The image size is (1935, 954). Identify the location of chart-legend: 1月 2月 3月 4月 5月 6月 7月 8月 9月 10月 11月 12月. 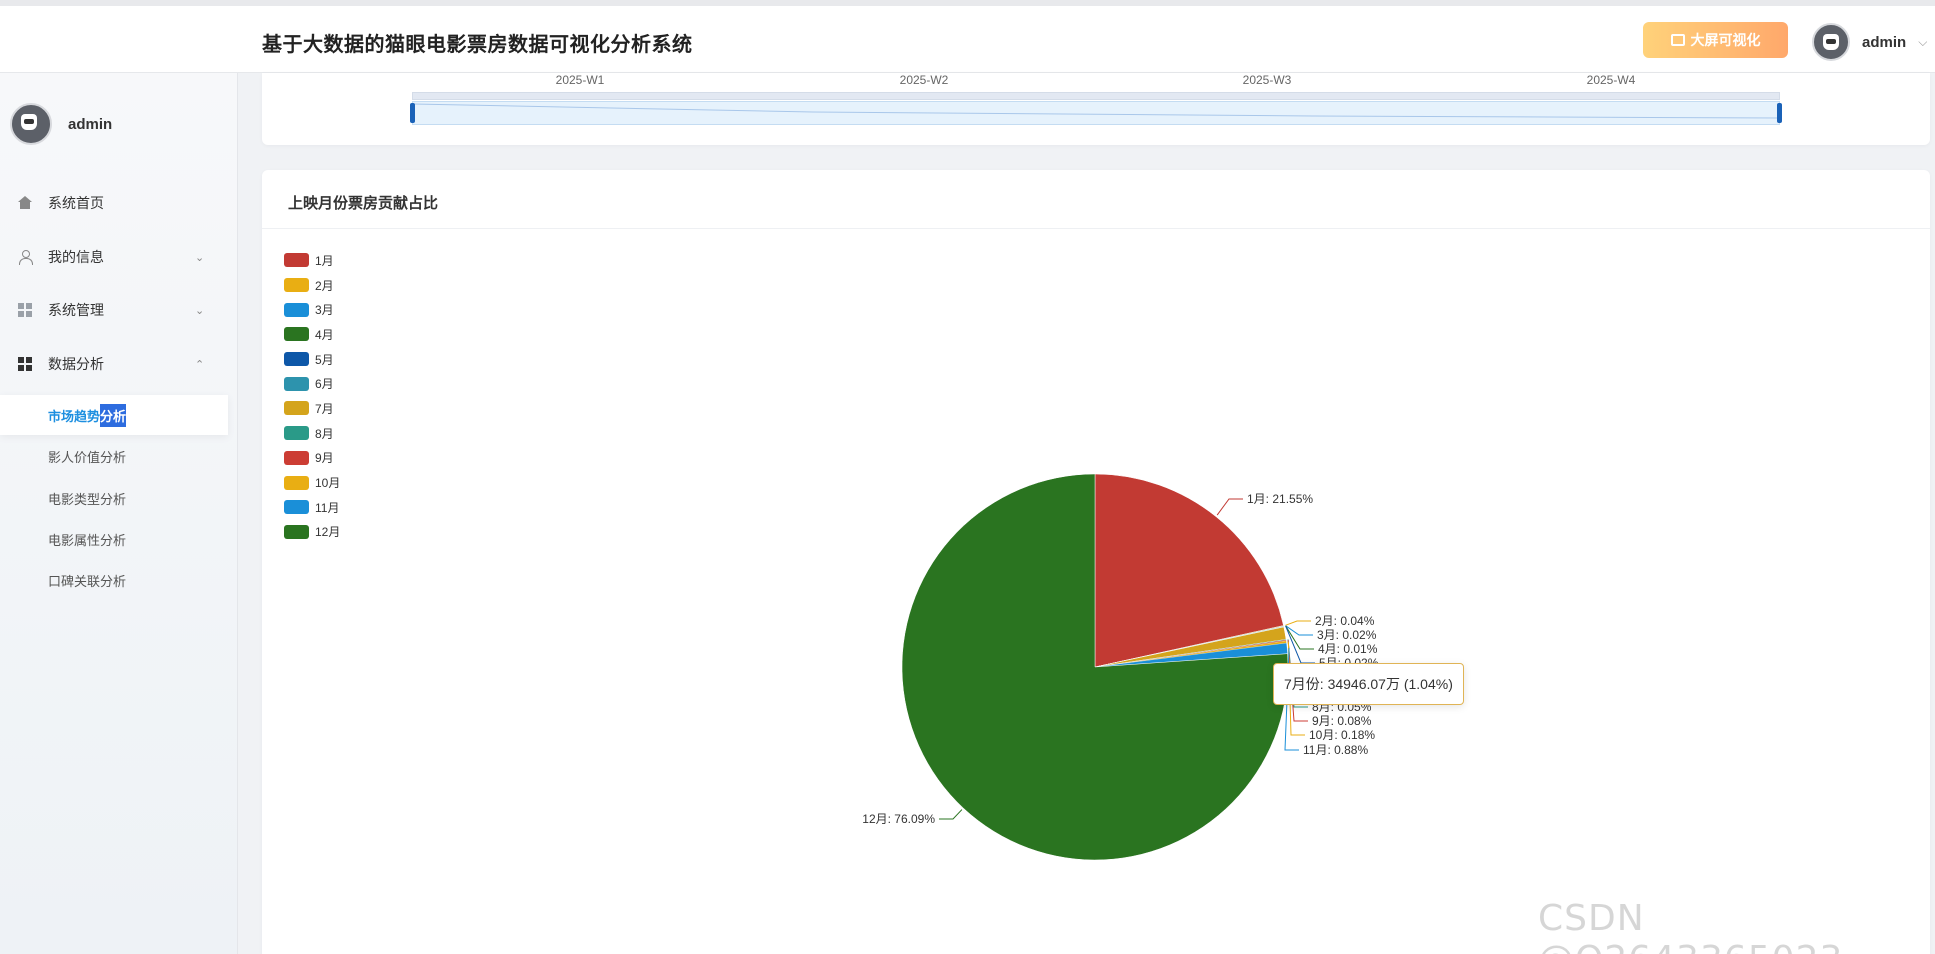
(312, 396).